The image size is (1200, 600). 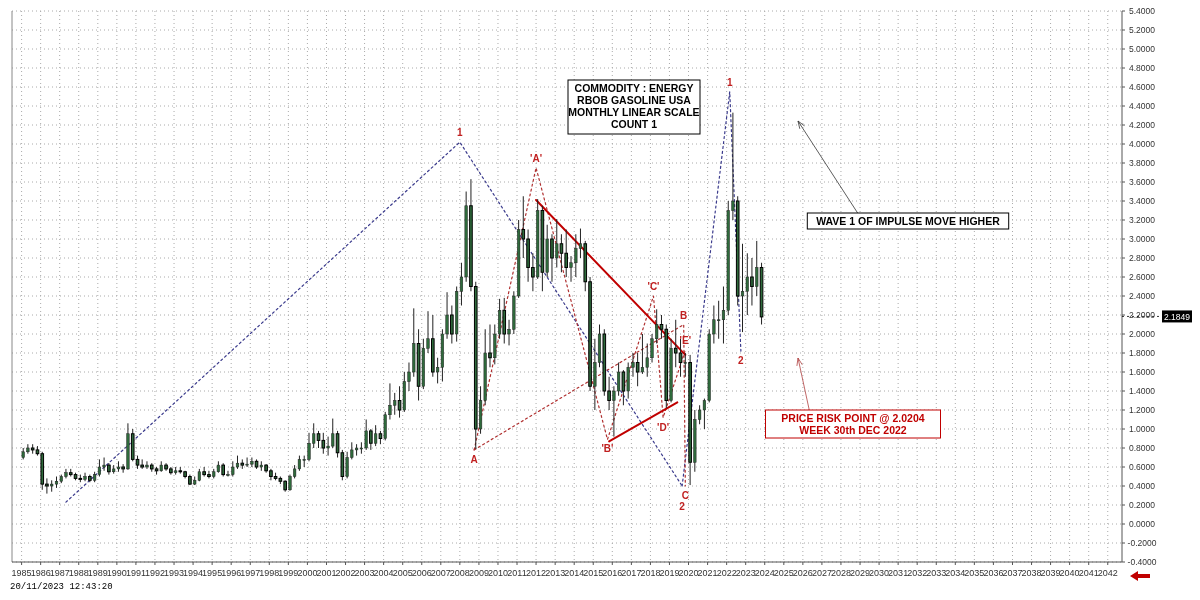 I want to click on x-tick-label: 2005, so click(x=402, y=573).